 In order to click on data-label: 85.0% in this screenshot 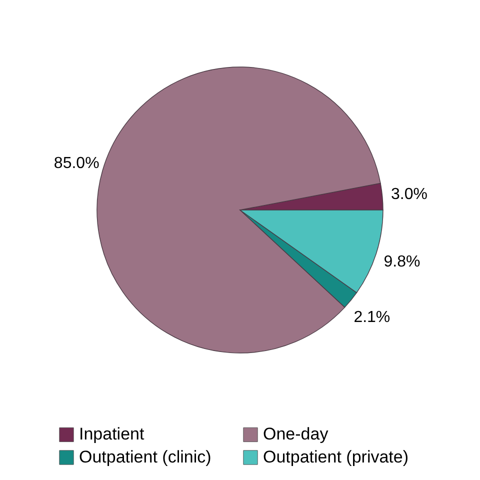, I will do `click(77, 163)`.